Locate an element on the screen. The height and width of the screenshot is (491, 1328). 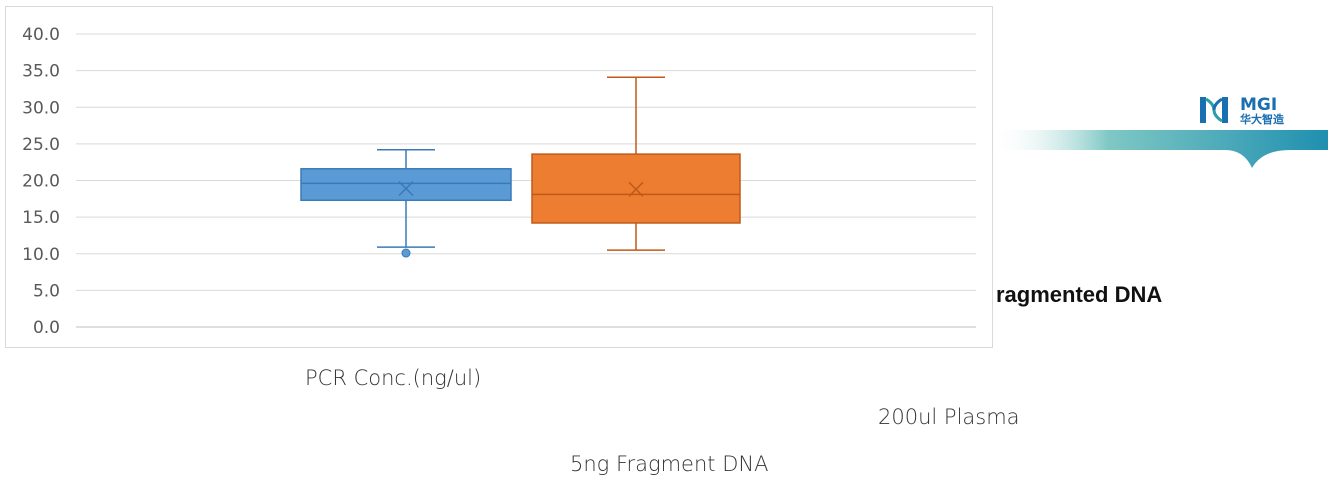
y-tick-label: 25.0 is located at coordinates (41, 145).